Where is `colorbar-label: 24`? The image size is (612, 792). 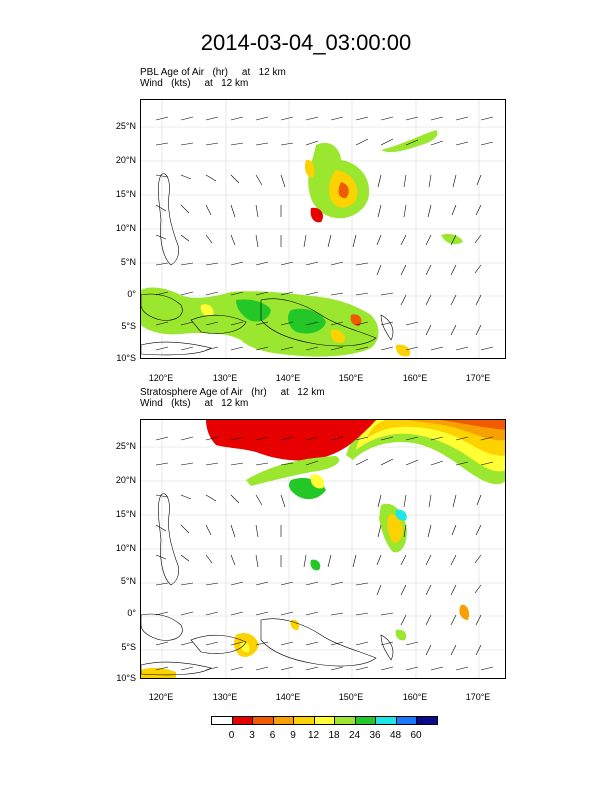 colorbar-label: 24 is located at coordinates (354, 735).